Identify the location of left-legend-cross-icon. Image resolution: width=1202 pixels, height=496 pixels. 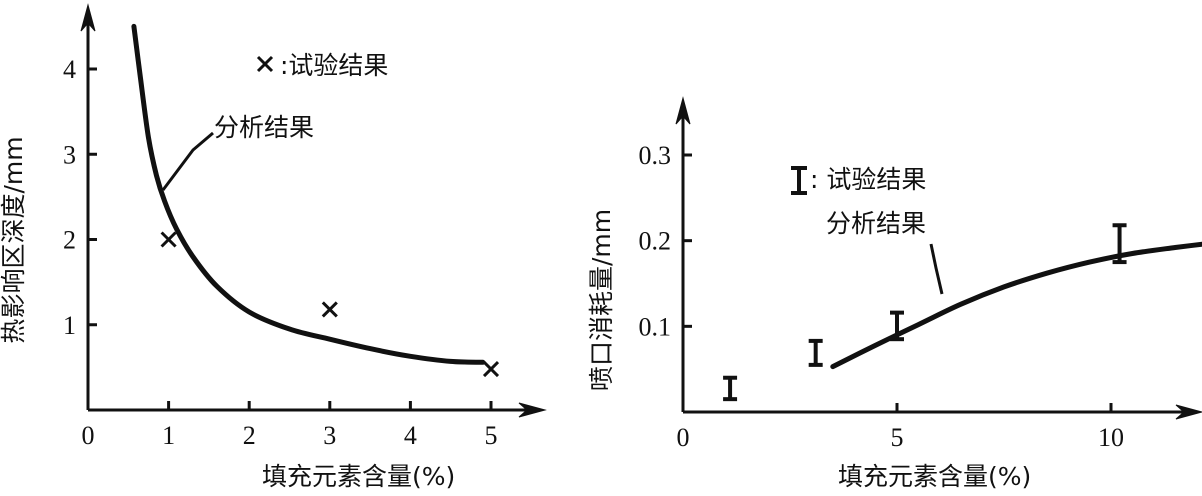
(265, 64).